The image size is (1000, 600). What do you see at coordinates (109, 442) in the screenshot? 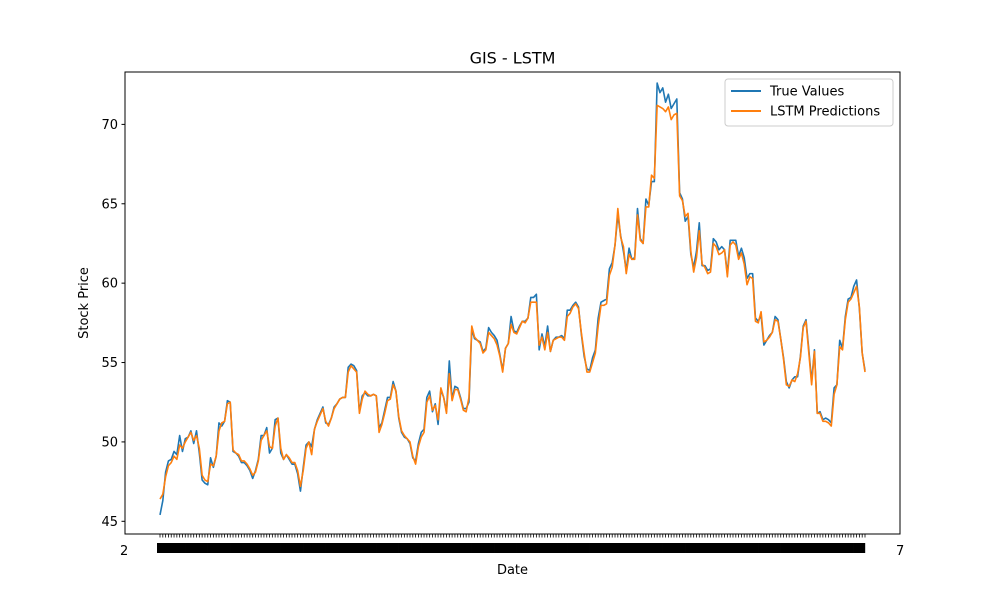
I see `y-tick-label: 50` at bounding box center [109, 442].